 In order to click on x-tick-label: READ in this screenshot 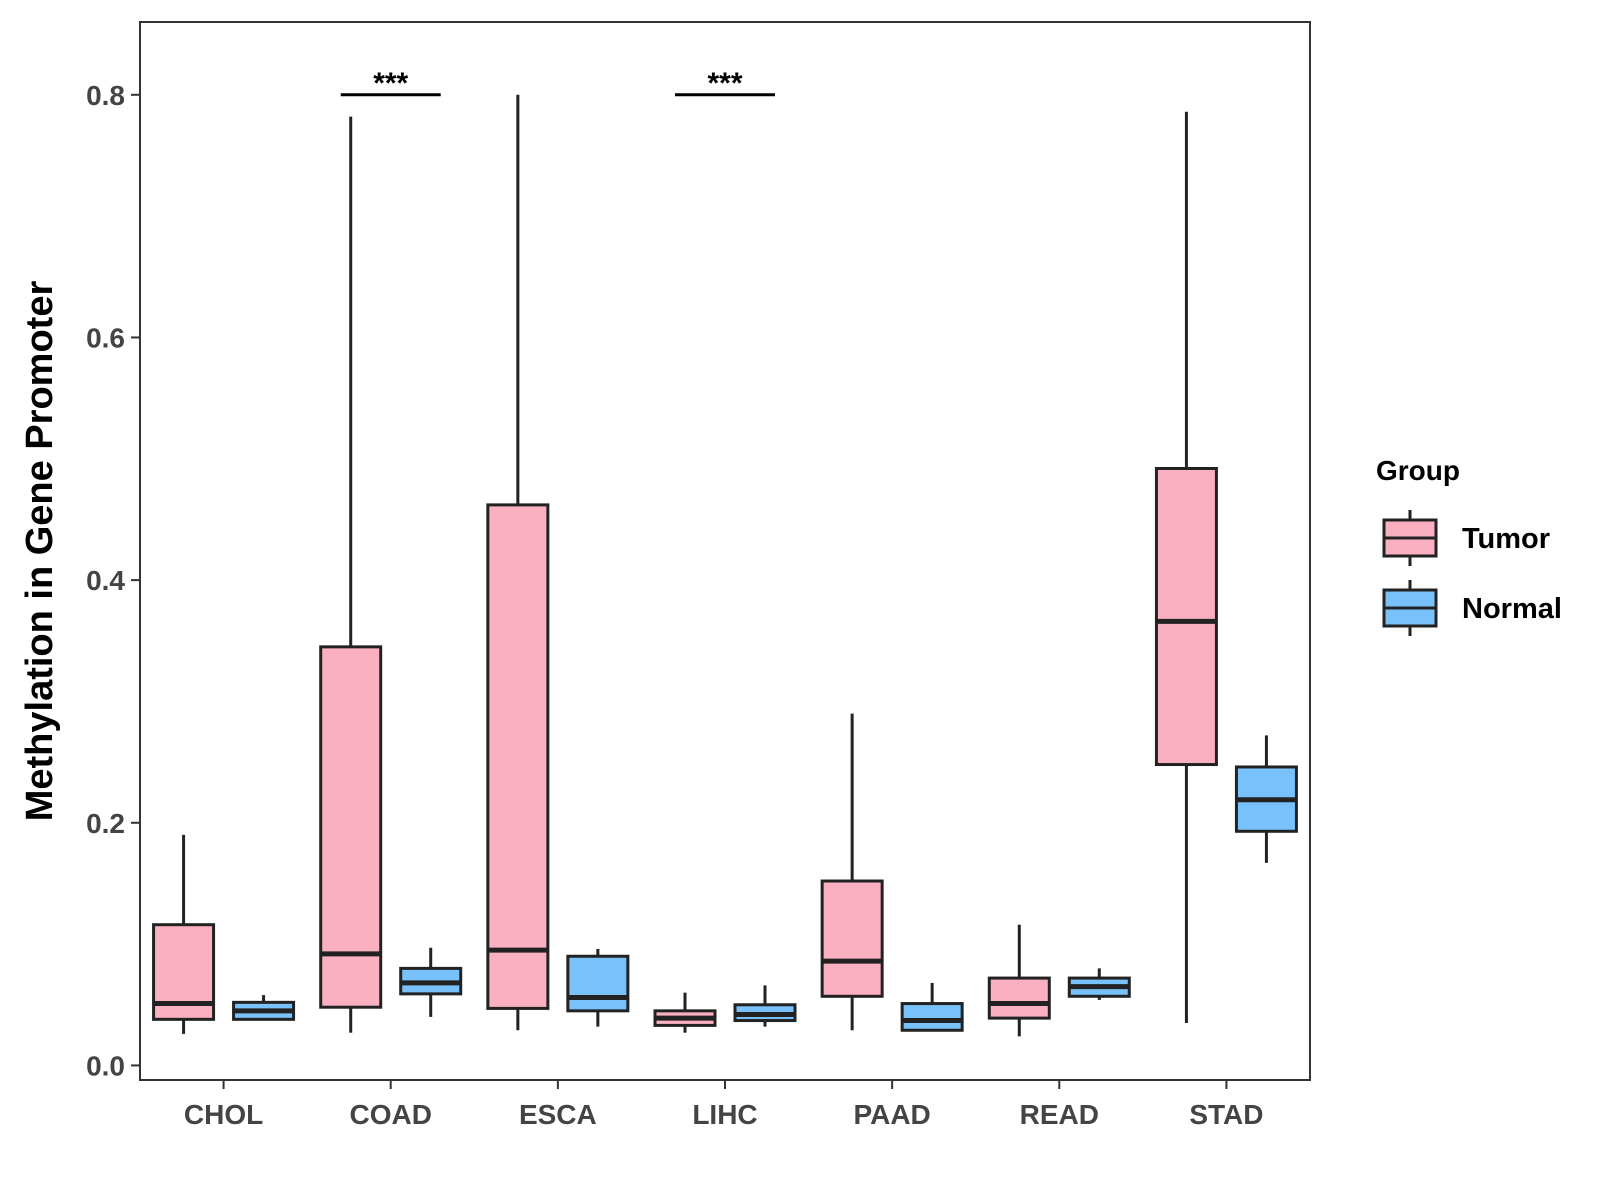, I will do `click(1059, 1114)`.